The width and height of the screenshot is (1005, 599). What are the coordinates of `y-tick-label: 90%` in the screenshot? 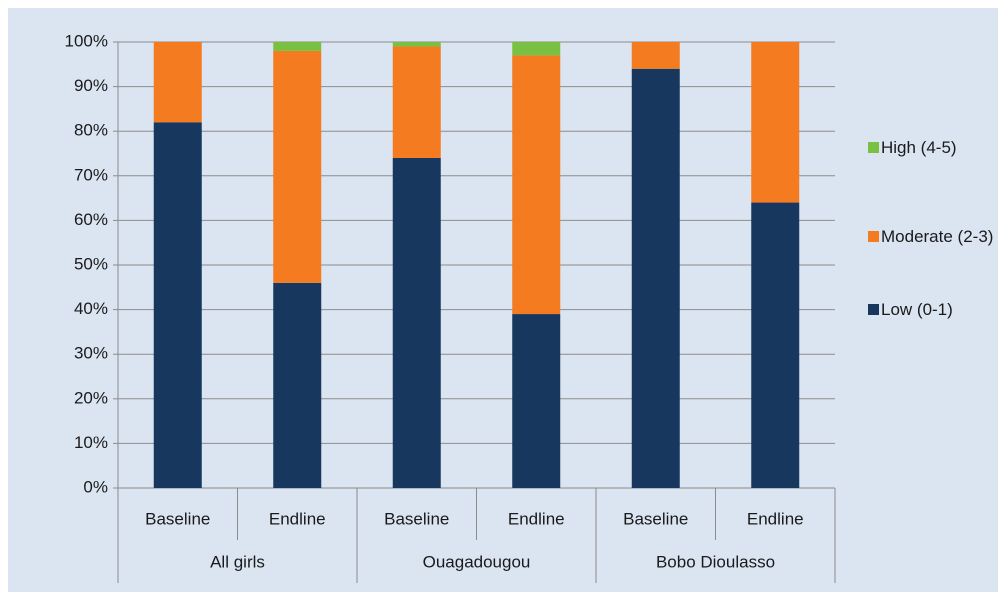 It's located at (91, 85).